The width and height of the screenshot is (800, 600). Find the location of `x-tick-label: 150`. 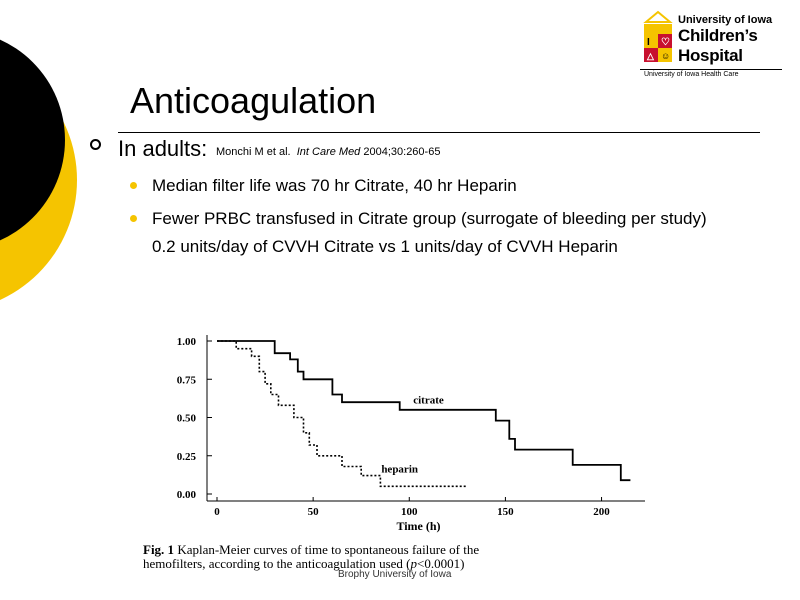

x-tick-label: 150 is located at coordinates (505, 512).